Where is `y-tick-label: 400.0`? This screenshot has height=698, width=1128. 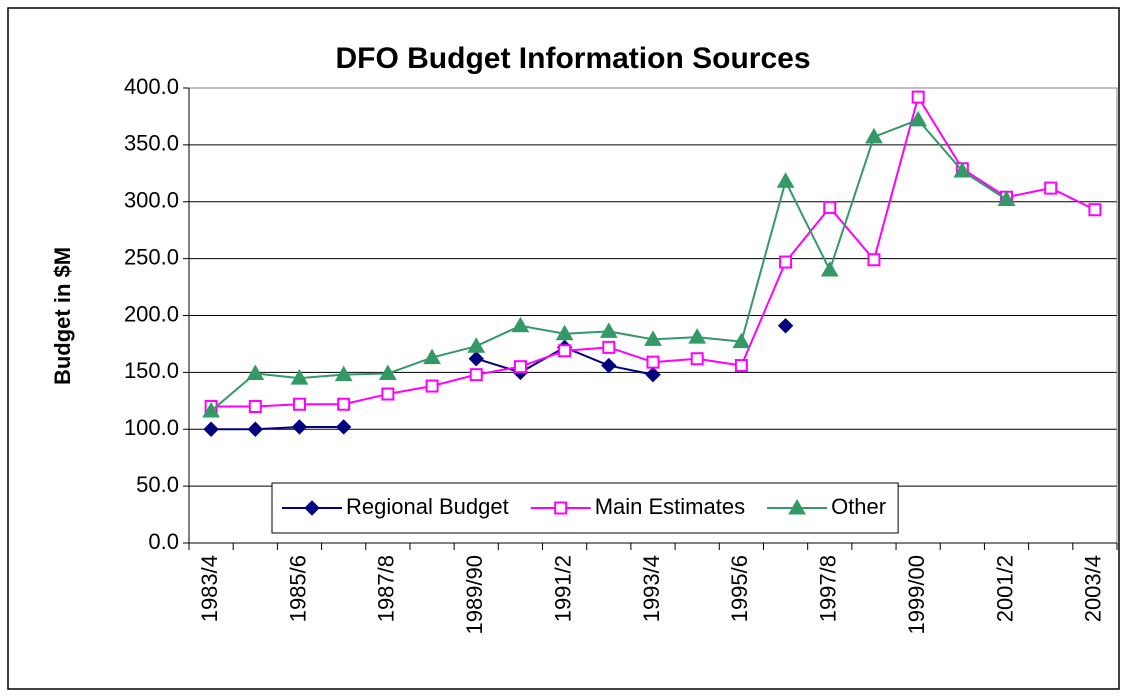
y-tick-label: 400.0 is located at coordinates (151, 86).